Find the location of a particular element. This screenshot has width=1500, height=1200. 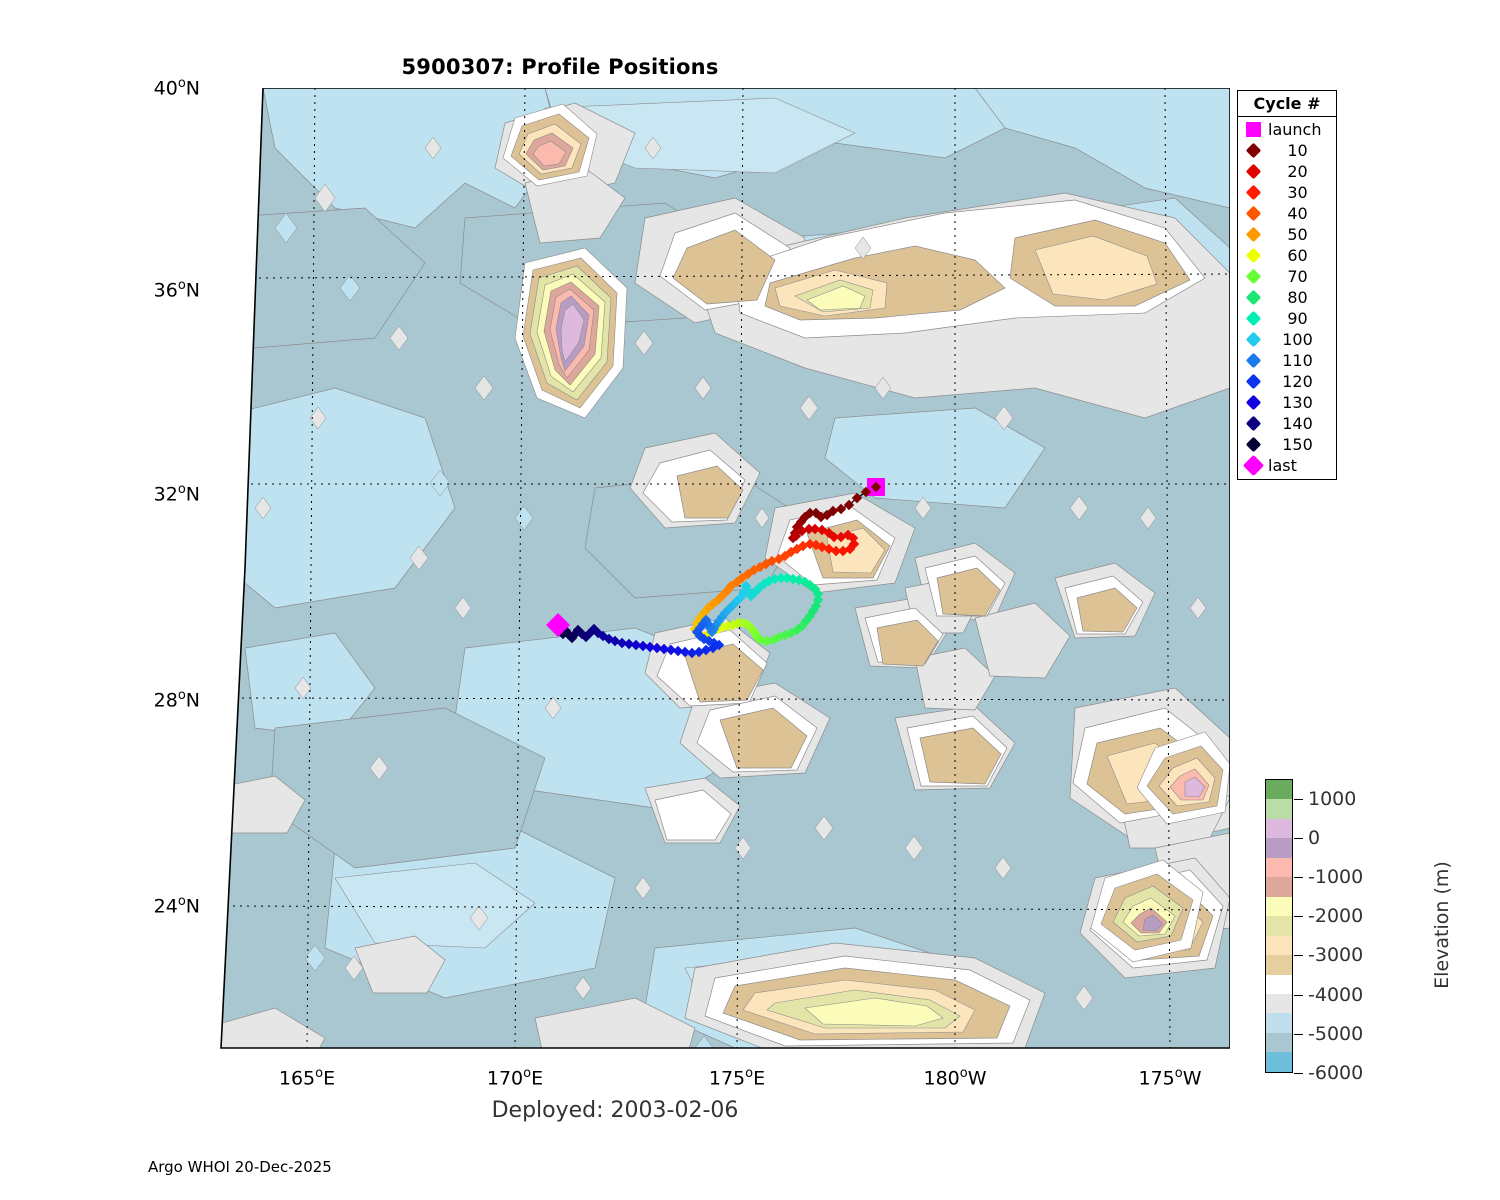

legend-item-70: 70 is located at coordinates (1287, 276).